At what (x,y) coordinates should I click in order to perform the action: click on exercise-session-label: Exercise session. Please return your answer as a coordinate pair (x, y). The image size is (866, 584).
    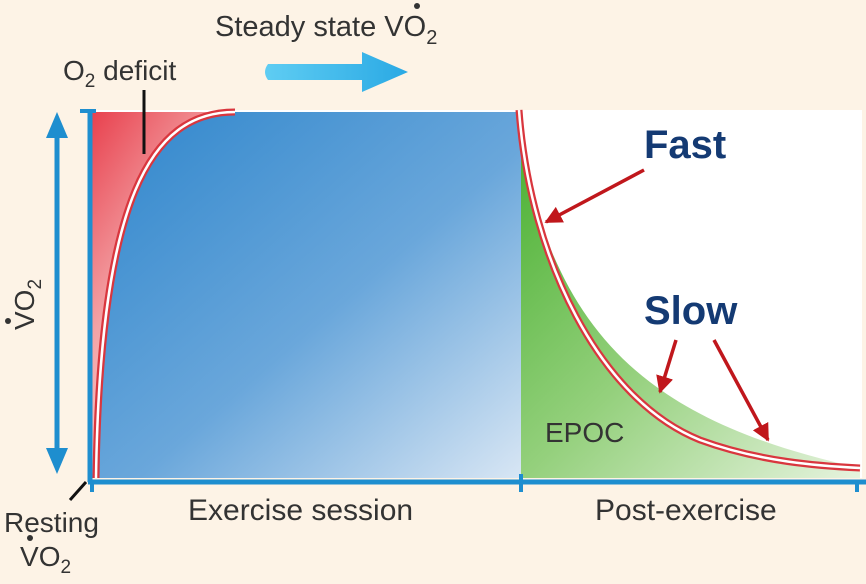
    Looking at the image, I should click on (300, 510).